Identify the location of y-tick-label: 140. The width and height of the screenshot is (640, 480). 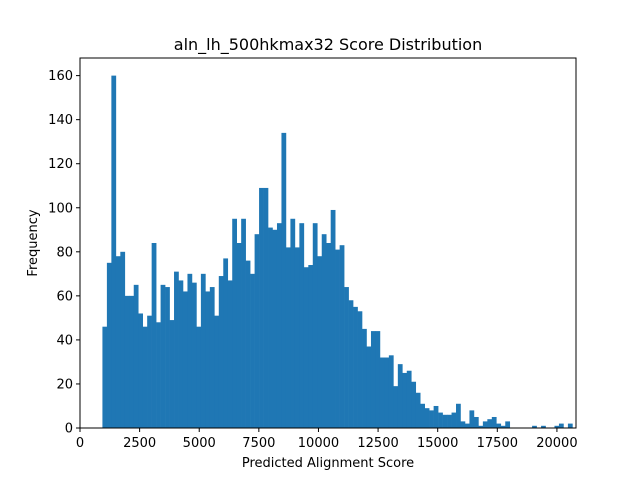
(60, 120).